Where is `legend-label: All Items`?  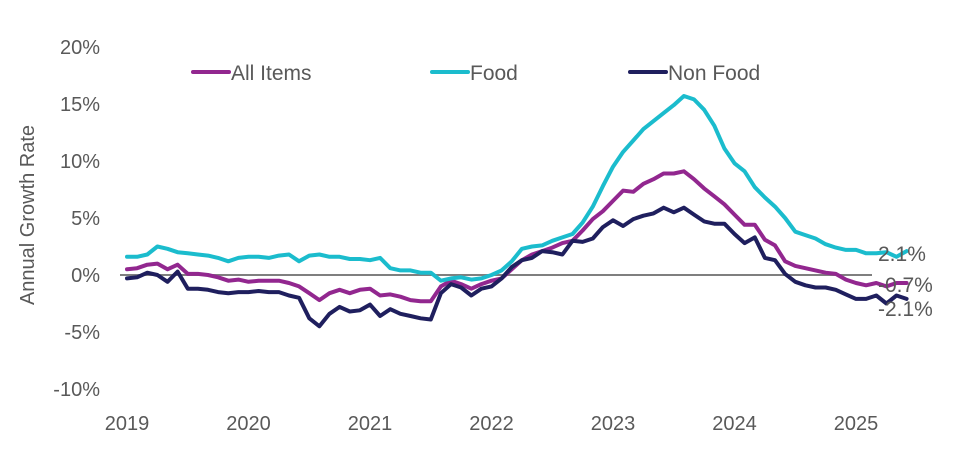
legend-label: All Items is located at coordinates (271, 73).